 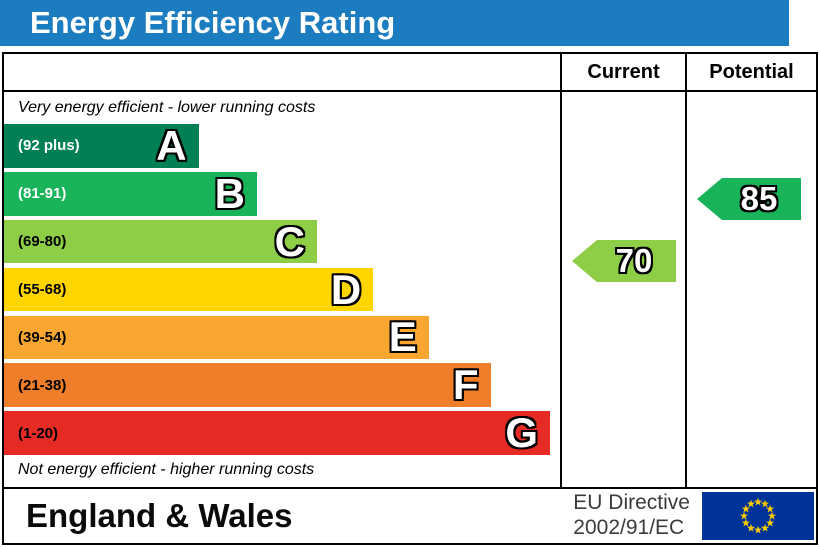 What do you see at coordinates (229, 193) in the screenshot?
I see `band-letter: B` at bounding box center [229, 193].